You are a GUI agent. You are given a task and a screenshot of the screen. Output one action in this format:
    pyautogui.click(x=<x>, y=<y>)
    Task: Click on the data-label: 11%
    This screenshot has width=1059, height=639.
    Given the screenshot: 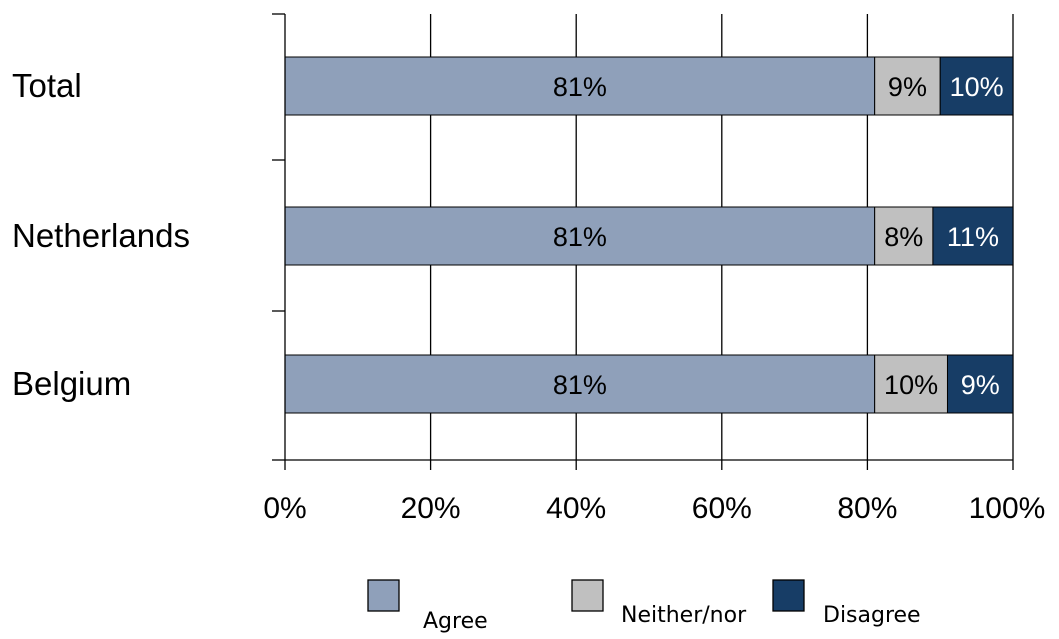 What is the action you would take?
    pyautogui.click(x=973, y=237)
    